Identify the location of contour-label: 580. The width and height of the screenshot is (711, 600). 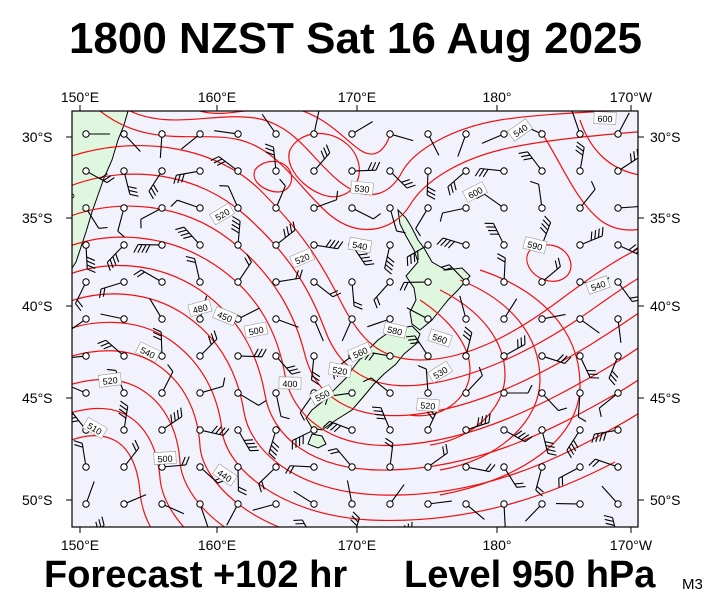
(395, 330).